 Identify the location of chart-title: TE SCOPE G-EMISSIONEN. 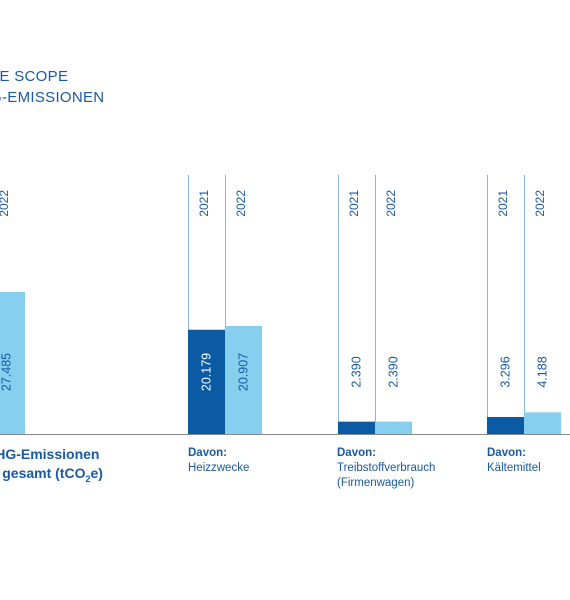
(52, 87).